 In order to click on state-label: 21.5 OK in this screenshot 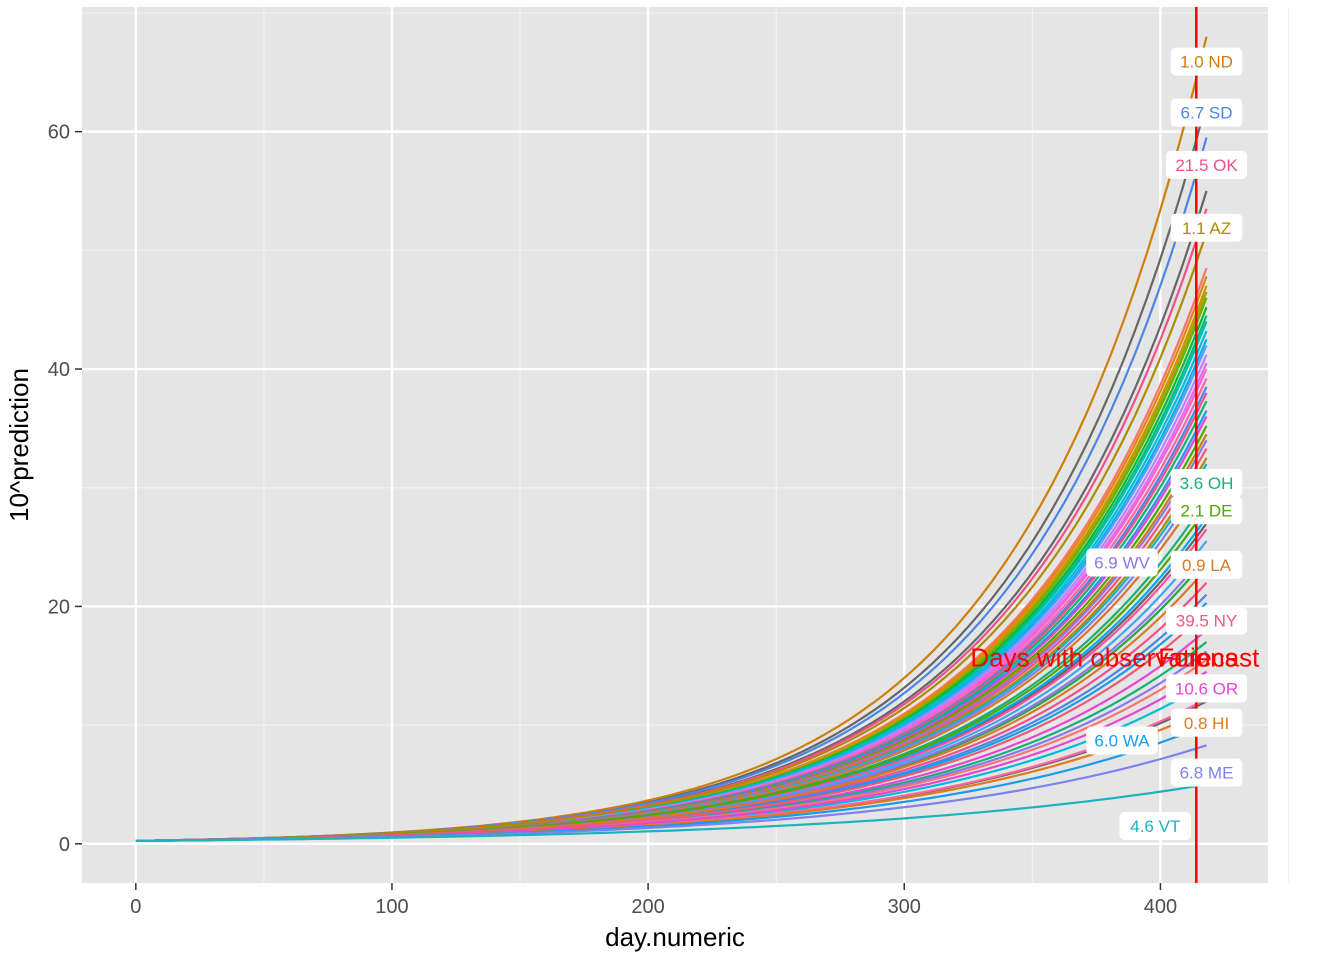, I will do `click(1206, 164)`.